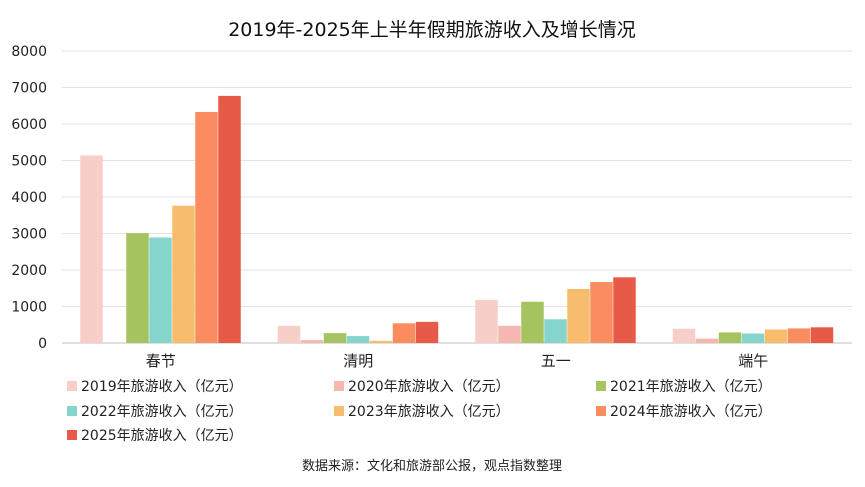 This screenshot has height=487, width=865. Describe the element at coordinates (358, 361) in the screenshot. I see `x-category-label: 清明` at that location.